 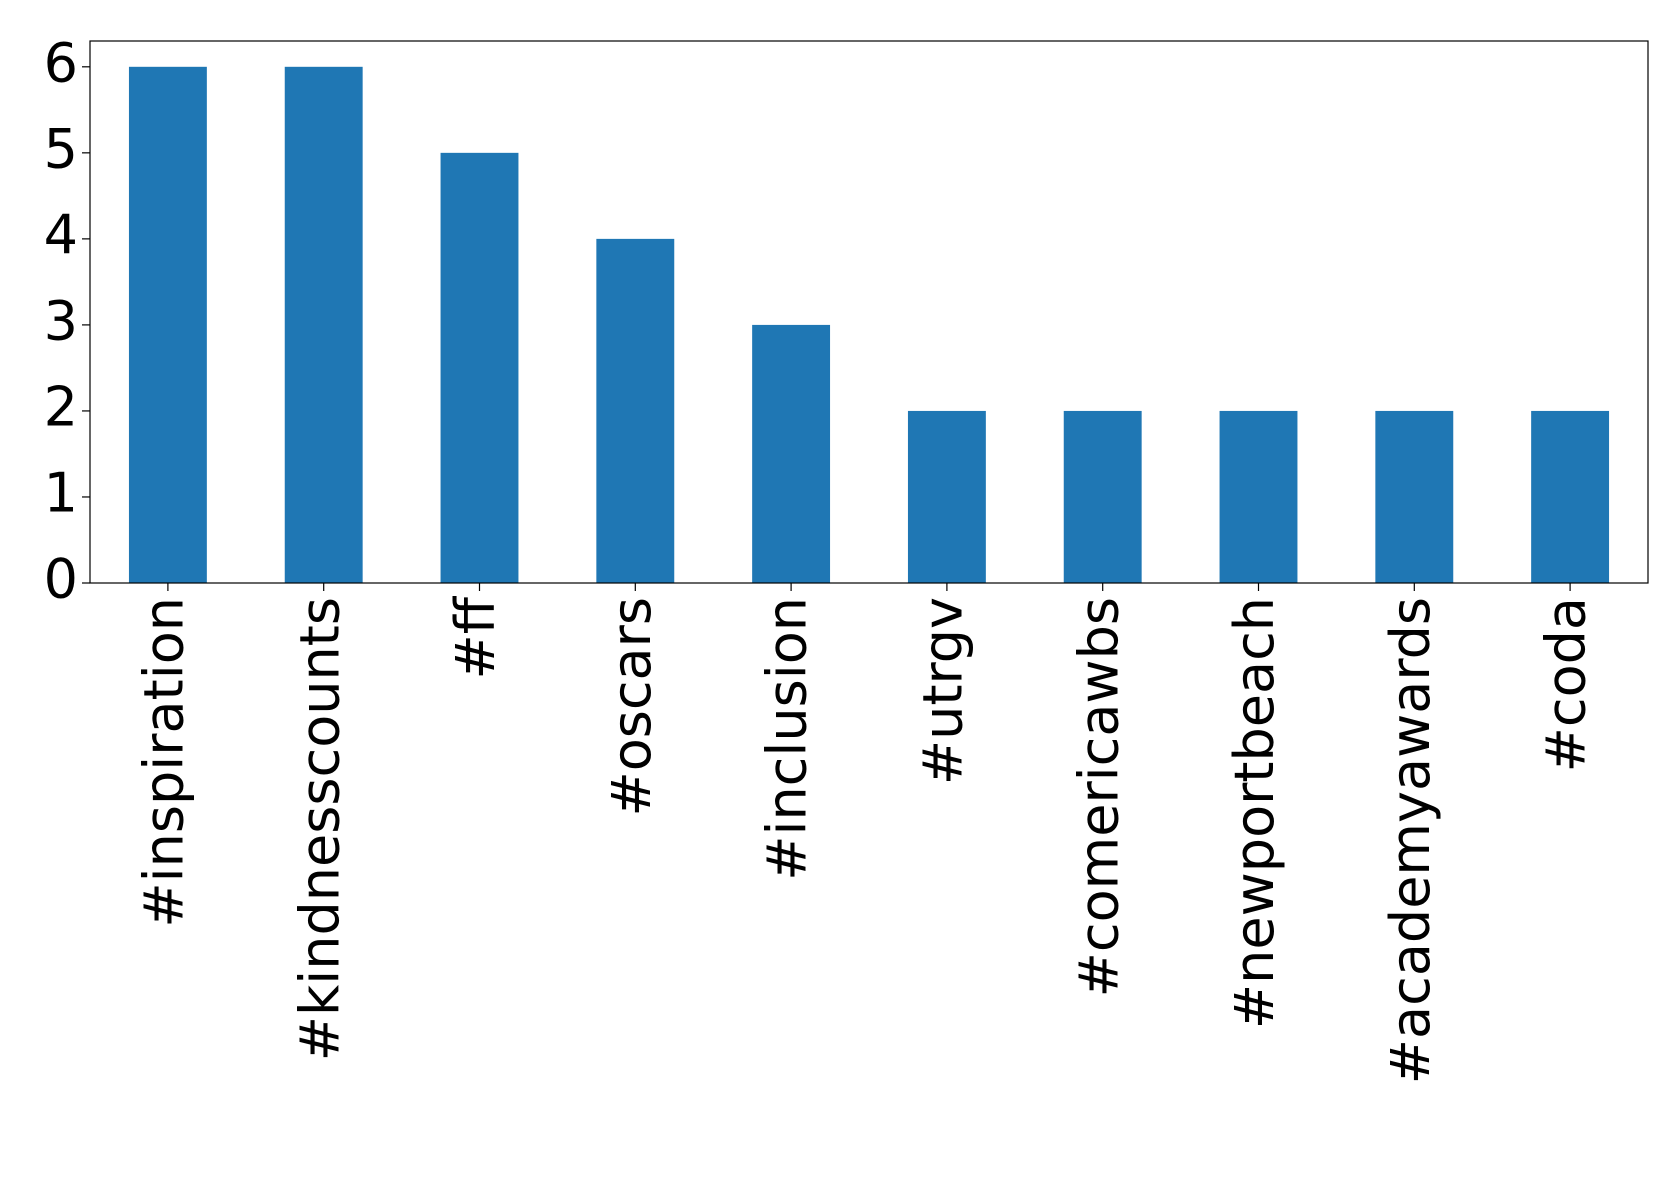 What do you see at coordinates (61, 148) in the screenshot?
I see `y-tick-label: 5` at bounding box center [61, 148].